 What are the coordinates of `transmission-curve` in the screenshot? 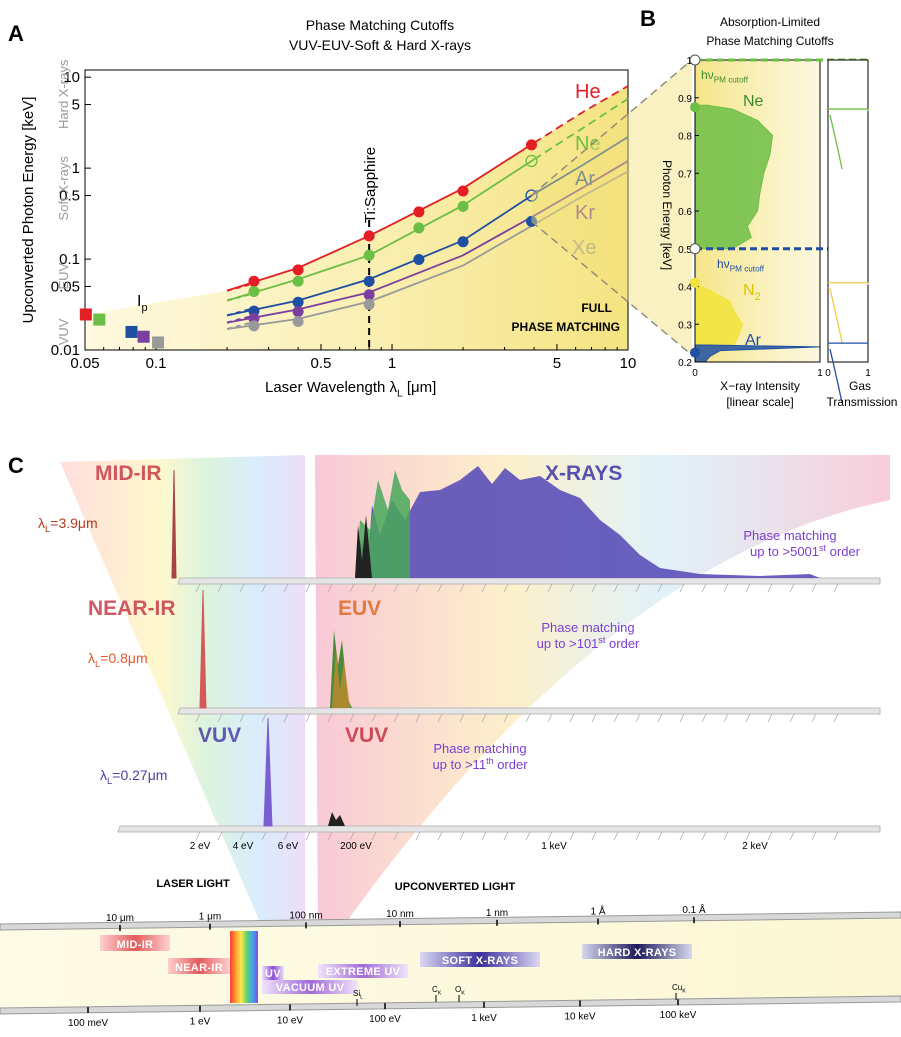 It's located at (848, 373).